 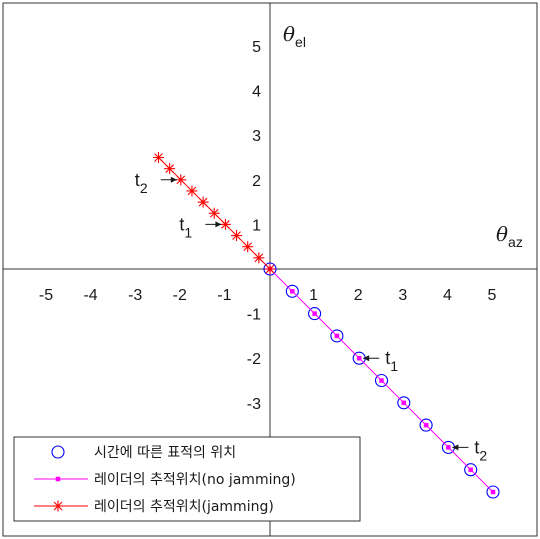 I want to click on x-tick-label: 3, so click(x=402, y=295).